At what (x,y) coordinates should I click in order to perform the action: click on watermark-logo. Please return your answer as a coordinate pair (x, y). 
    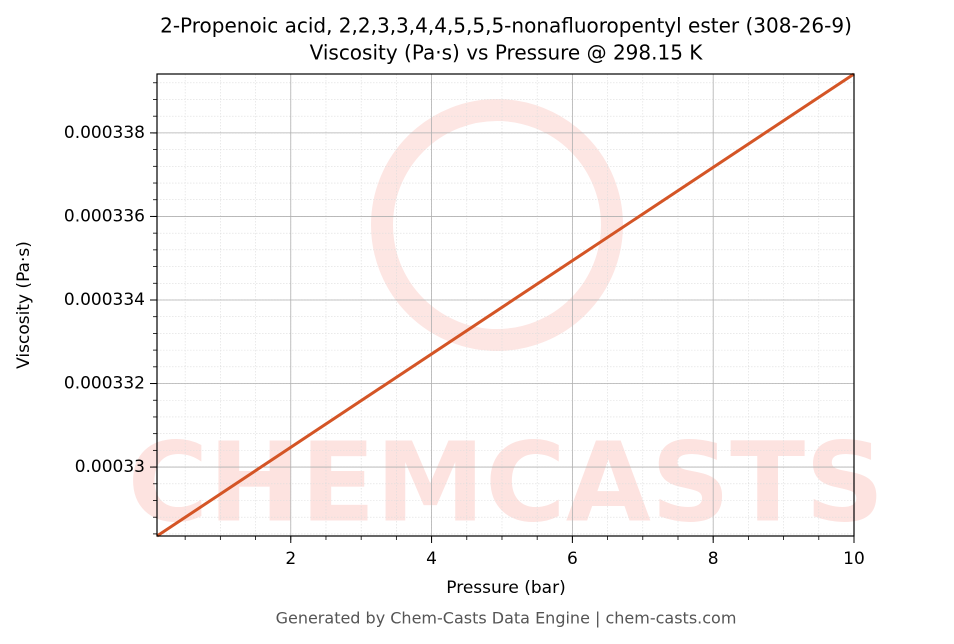
    Looking at the image, I should click on (497, 225).